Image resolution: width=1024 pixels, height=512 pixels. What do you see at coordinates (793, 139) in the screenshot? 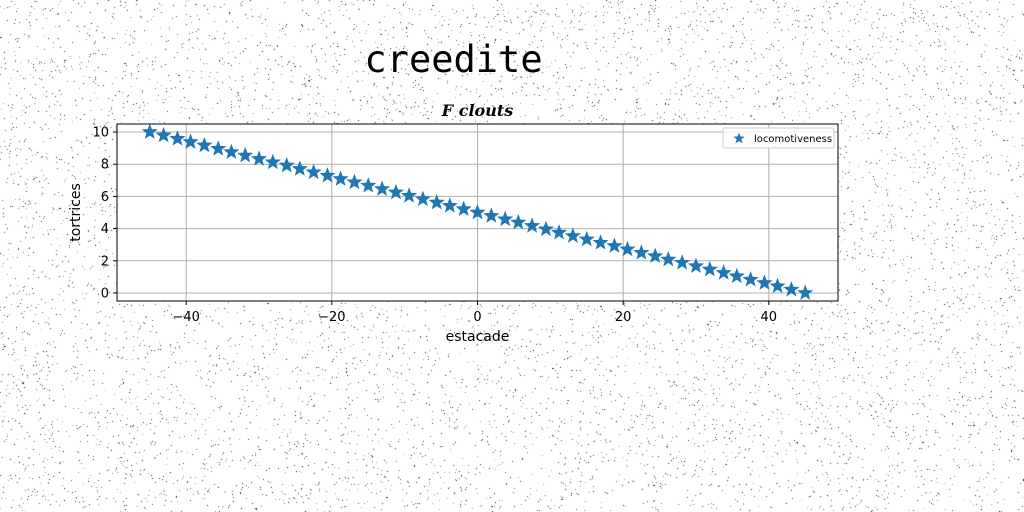
I see `legend-entry-label: locomotiveness` at bounding box center [793, 139].